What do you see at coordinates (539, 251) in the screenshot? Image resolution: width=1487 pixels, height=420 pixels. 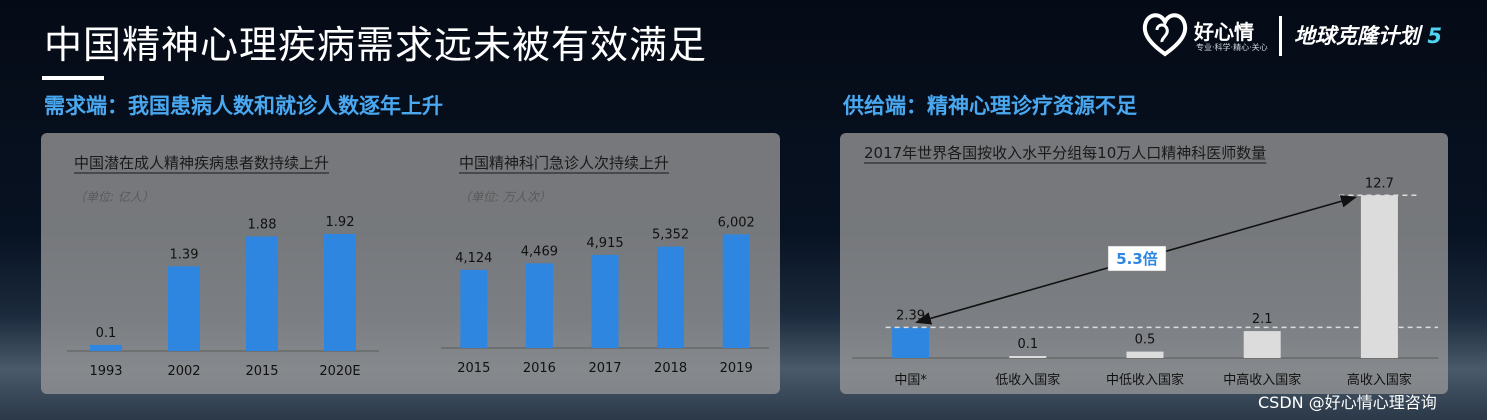 I see `data-label: 4,469` at bounding box center [539, 251].